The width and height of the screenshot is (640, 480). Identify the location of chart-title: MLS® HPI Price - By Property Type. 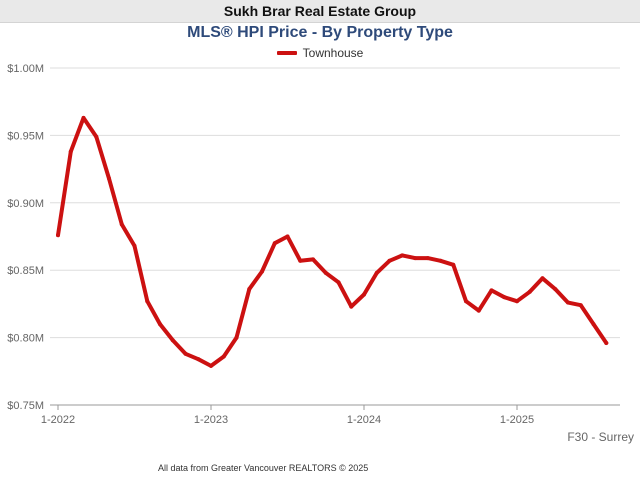
(320, 32).